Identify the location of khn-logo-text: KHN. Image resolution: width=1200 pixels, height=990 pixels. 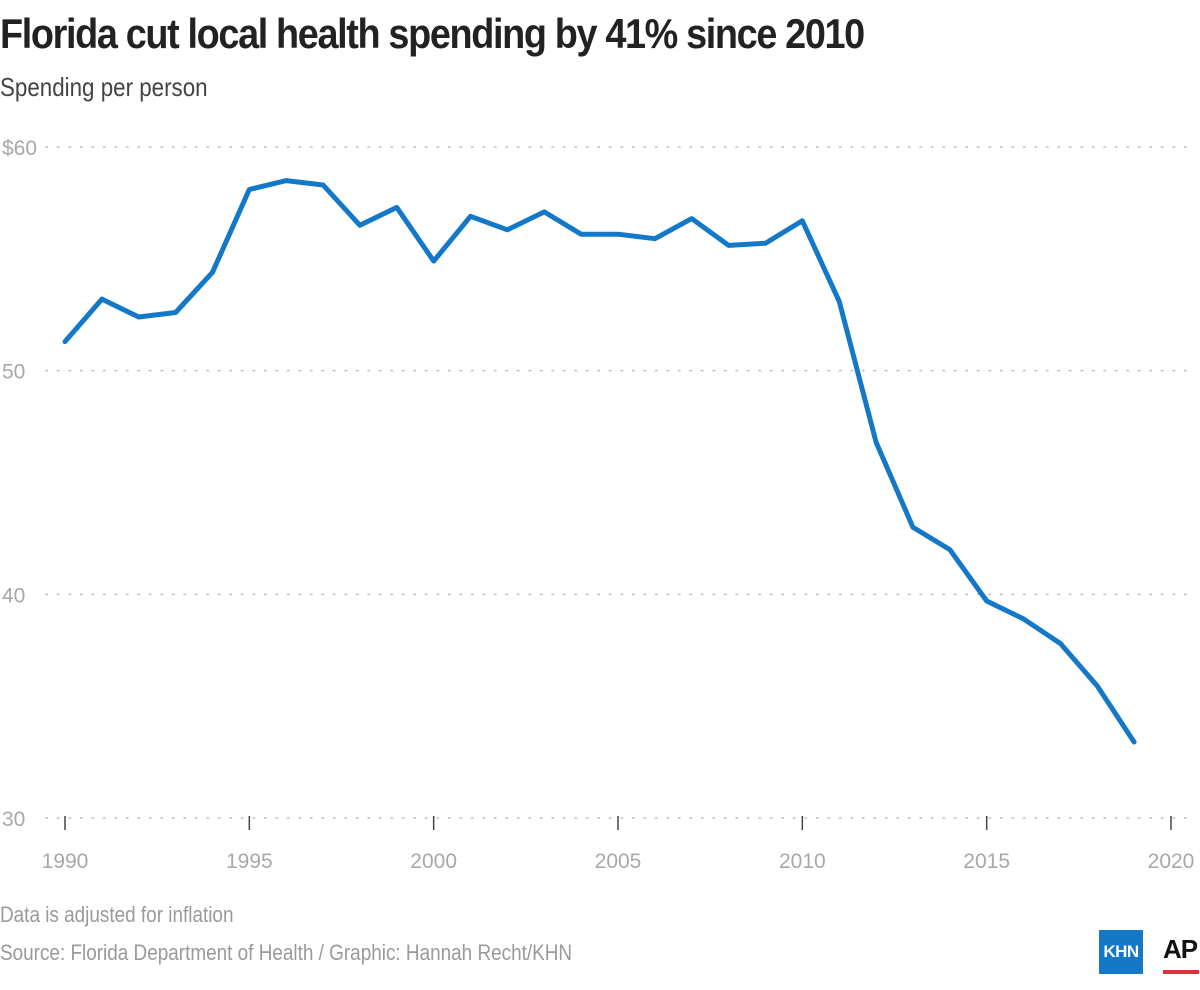
(1121, 951).